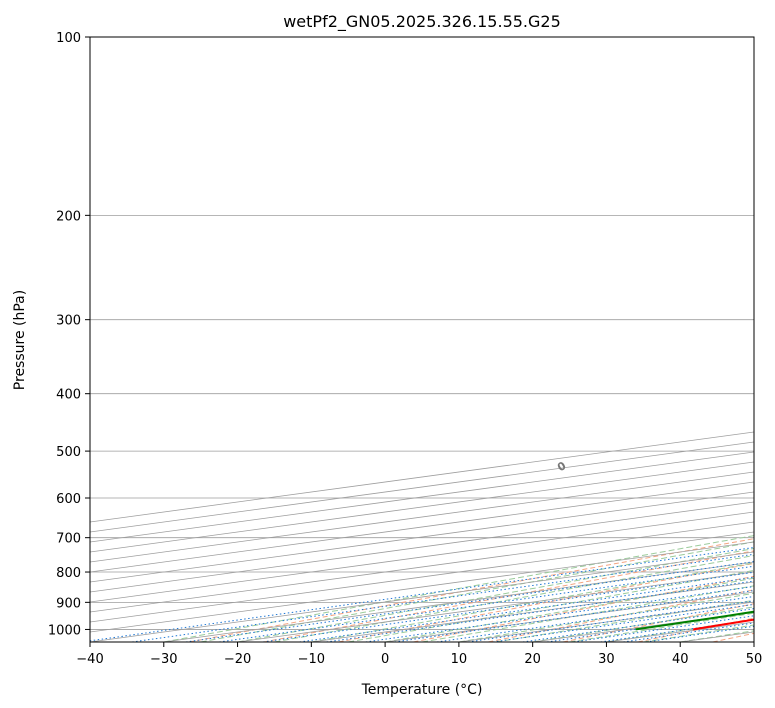 This screenshot has width=775, height=708. I want to click on y-tick-label: 900, so click(68, 603).